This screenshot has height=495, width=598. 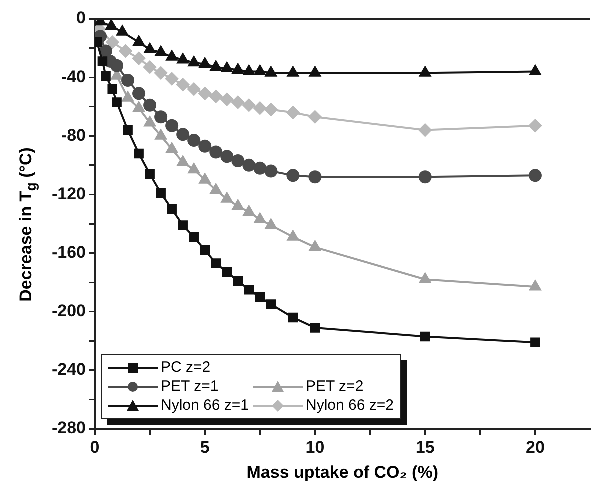 What do you see at coordinates (190, 386) in the screenshot?
I see `legend-label: PET z=1` at bounding box center [190, 386].